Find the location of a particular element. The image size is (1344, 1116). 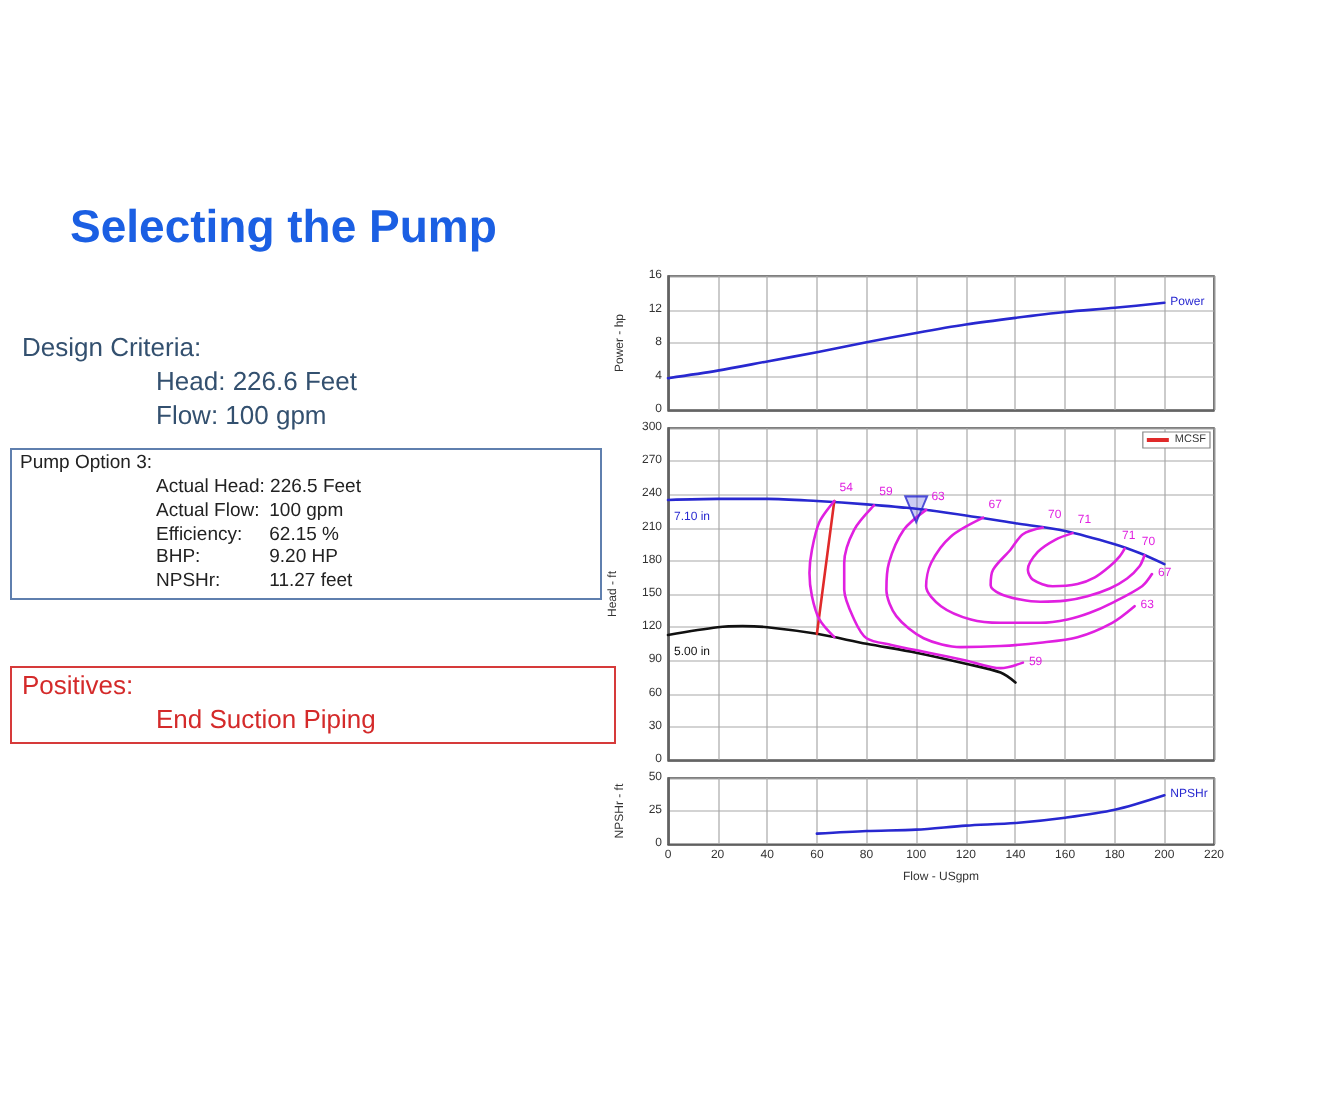

text: Selecting the Pump is located at coordinates (283, 226).